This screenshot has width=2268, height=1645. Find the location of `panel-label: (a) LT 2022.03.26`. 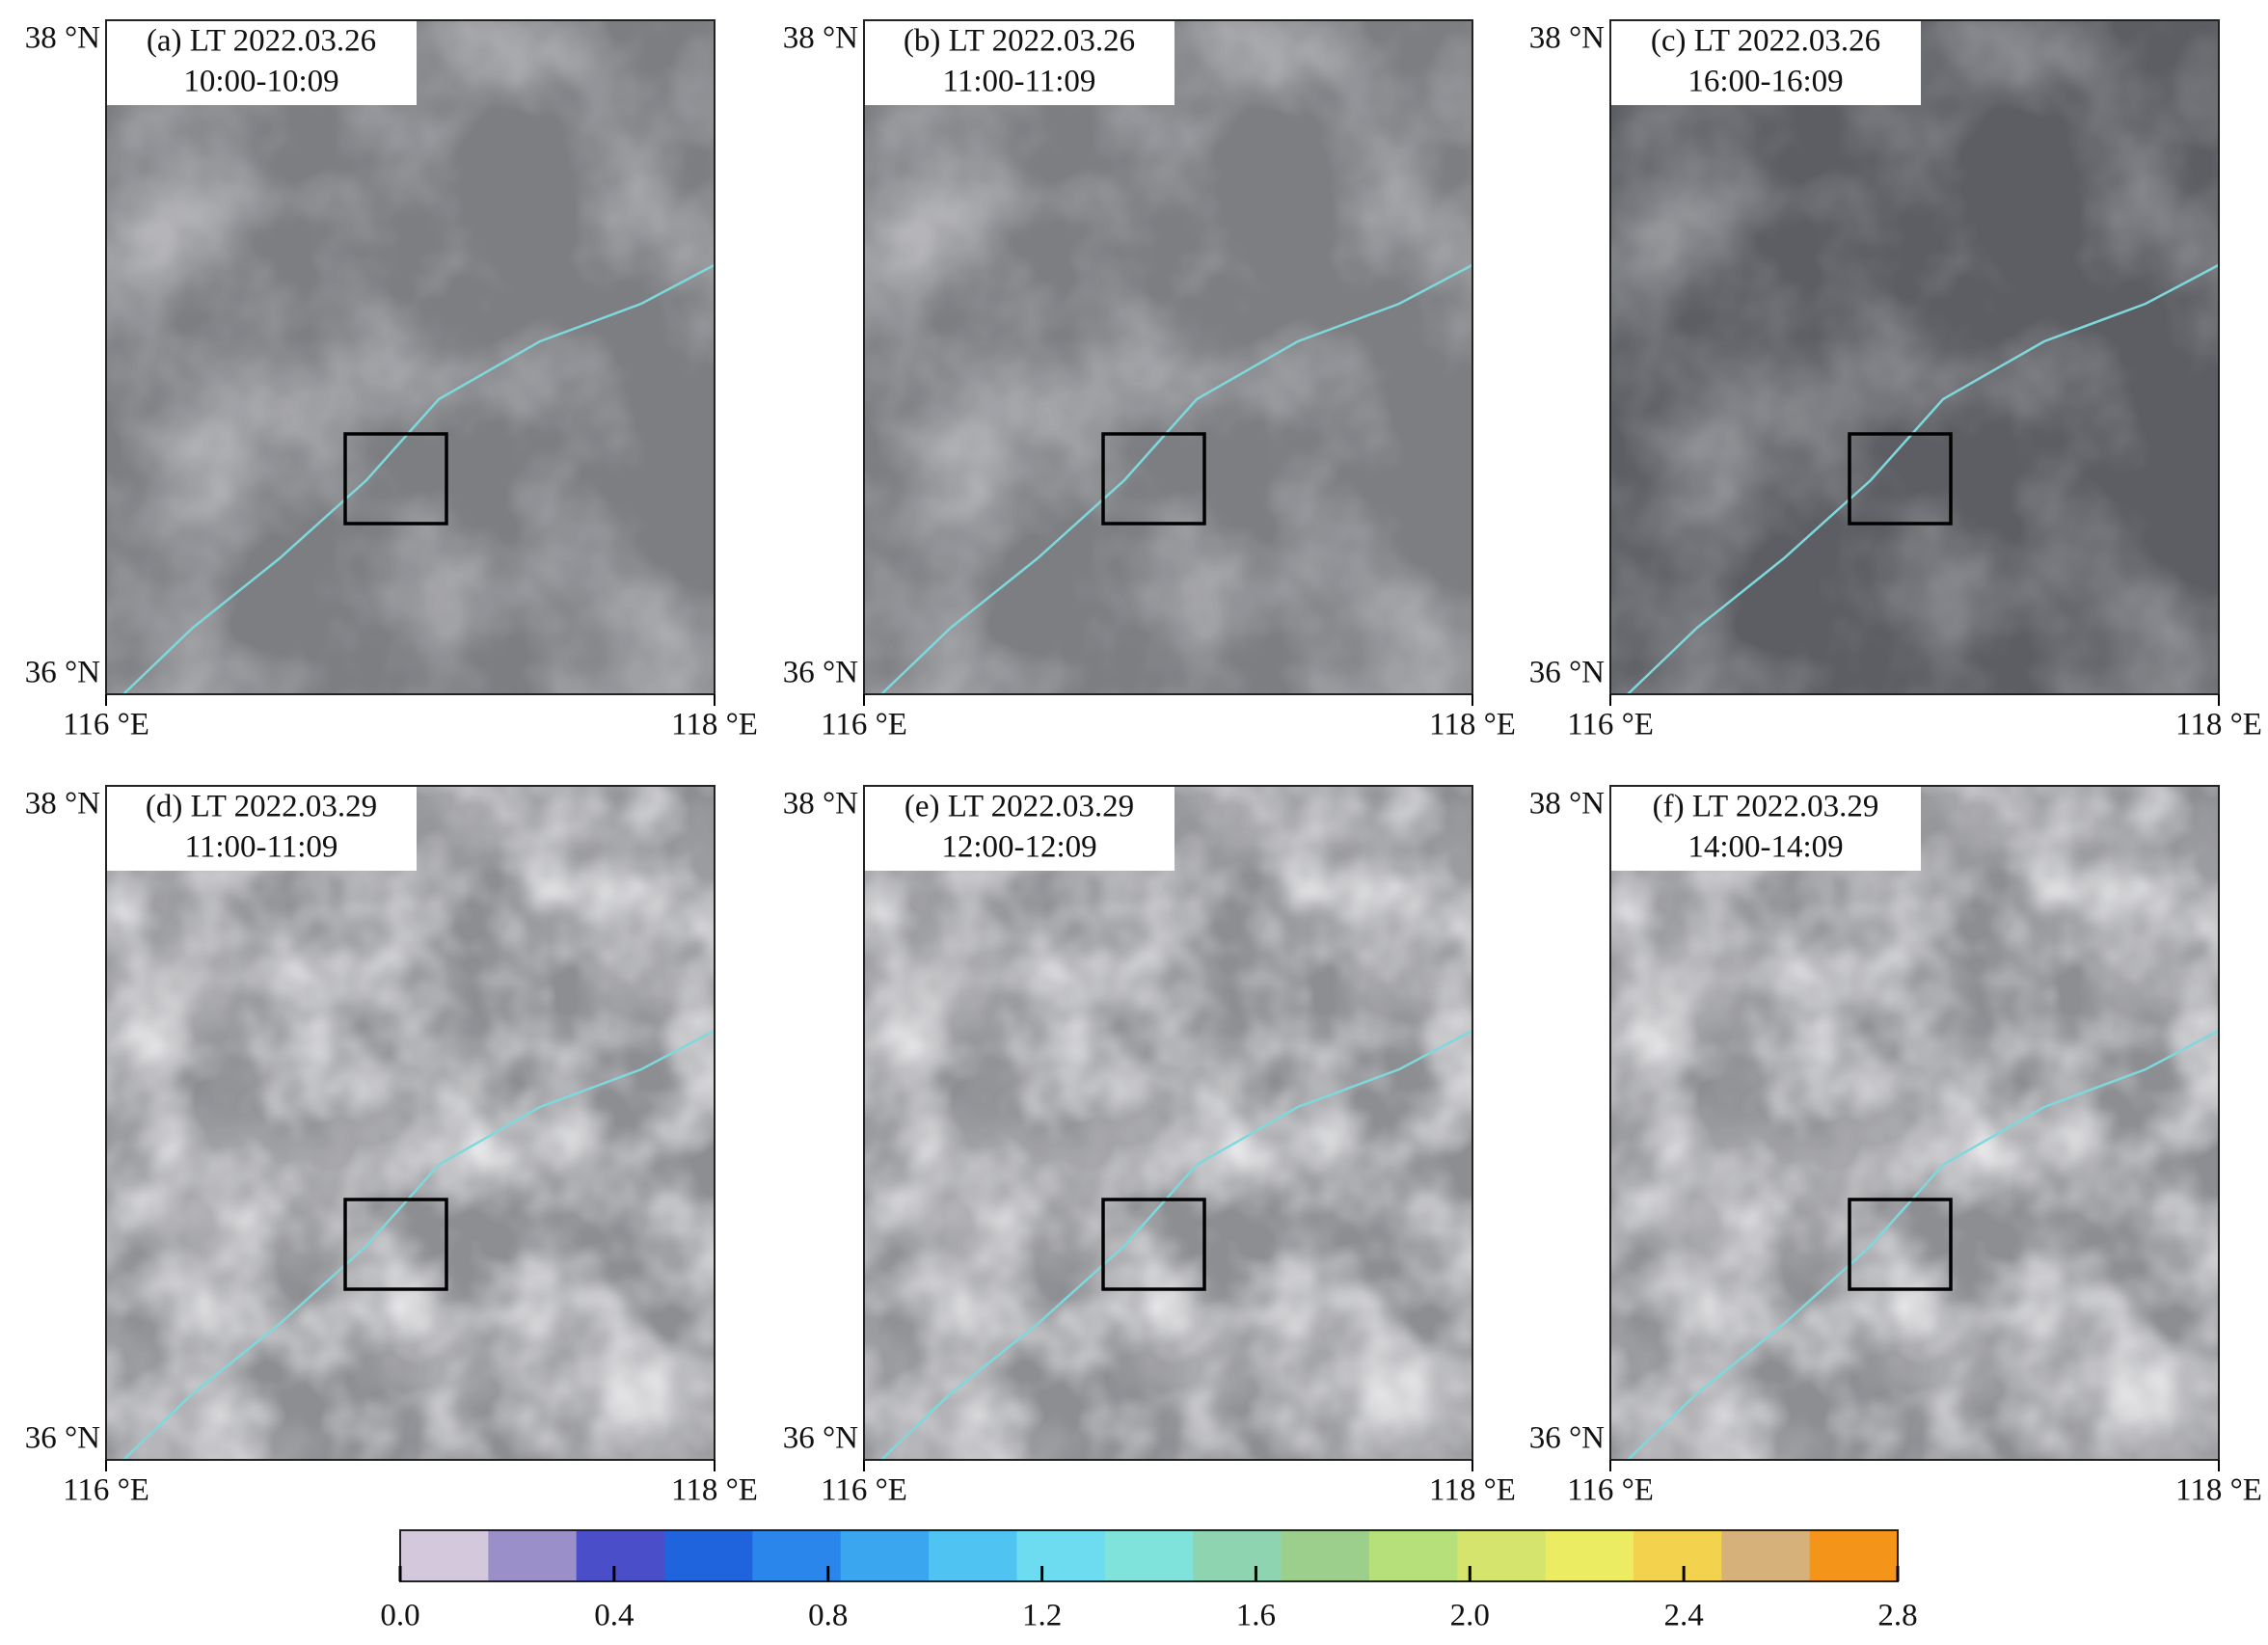

panel-label: (a) LT 2022.03.26 is located at coordinates (261, 41).